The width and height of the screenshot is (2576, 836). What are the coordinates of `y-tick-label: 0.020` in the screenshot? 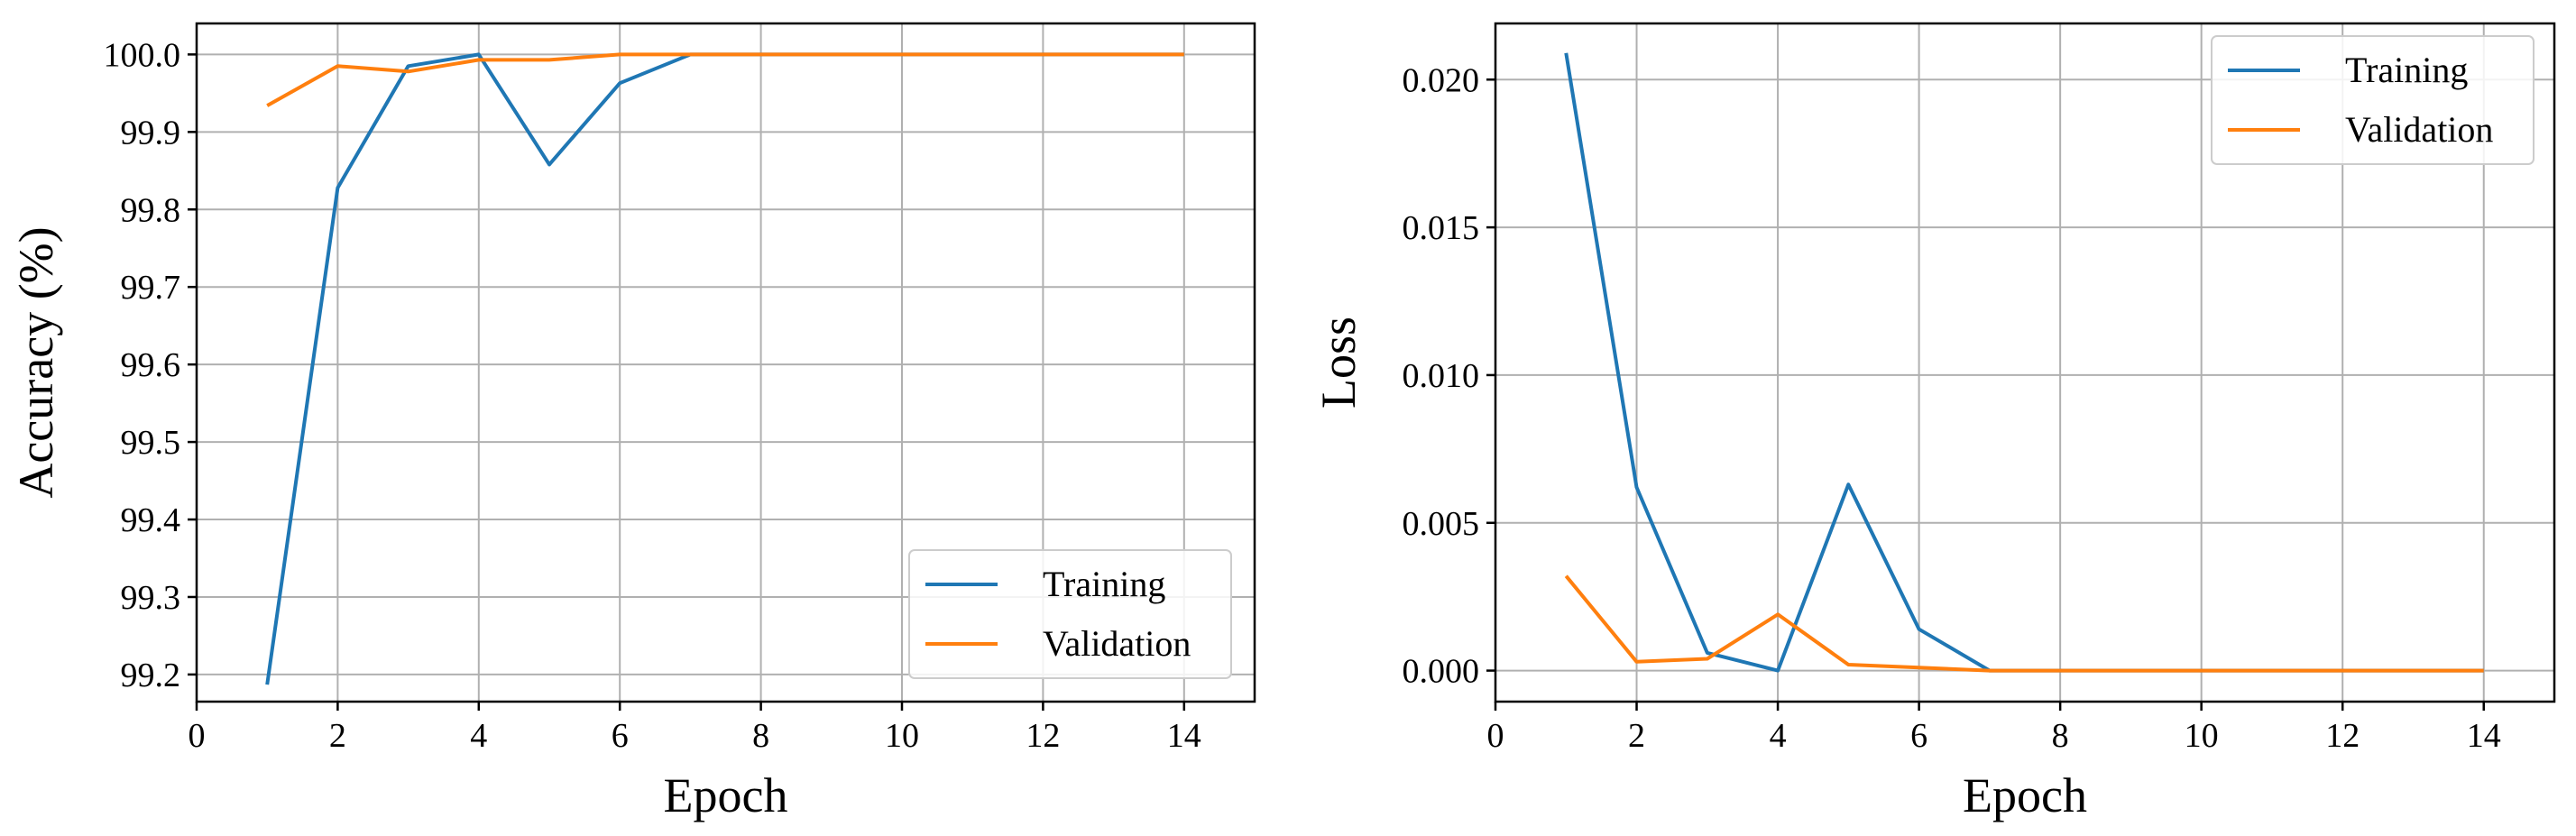 It's located at (1441, 80).